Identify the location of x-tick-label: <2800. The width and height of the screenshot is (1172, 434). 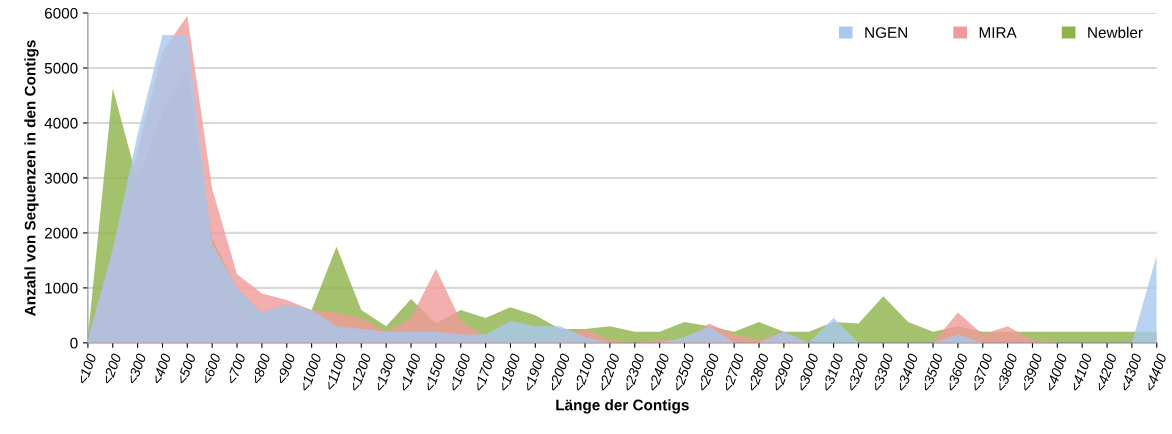
(758, 372).